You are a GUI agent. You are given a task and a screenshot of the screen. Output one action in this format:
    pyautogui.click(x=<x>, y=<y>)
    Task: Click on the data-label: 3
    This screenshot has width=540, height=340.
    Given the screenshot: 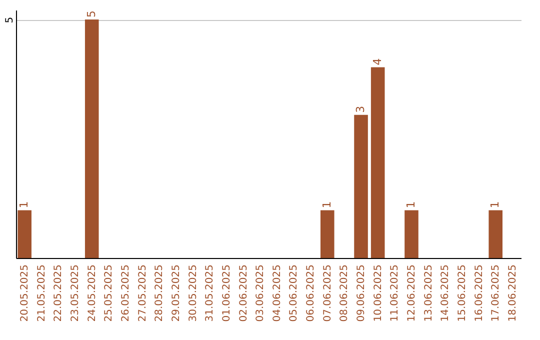 What is the action you would take?
    pyautogui.click(x=361, y=109)
    